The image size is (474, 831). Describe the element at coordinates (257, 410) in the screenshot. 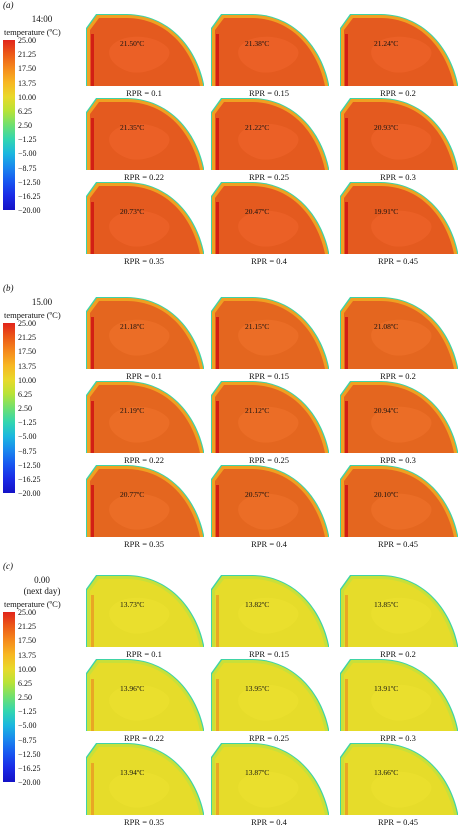

I see `temperature-value: 21.12ºC` at that location.